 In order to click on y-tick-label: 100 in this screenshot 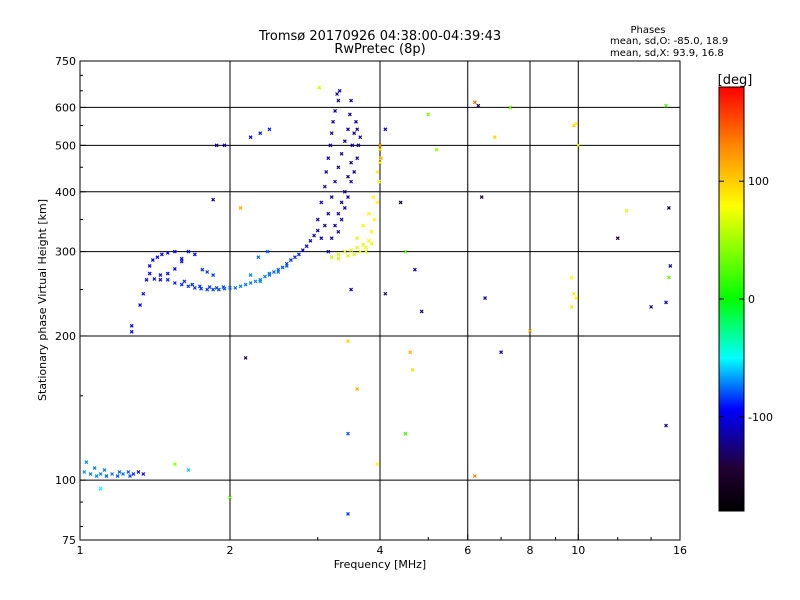, I will do `click(65, 480)`.